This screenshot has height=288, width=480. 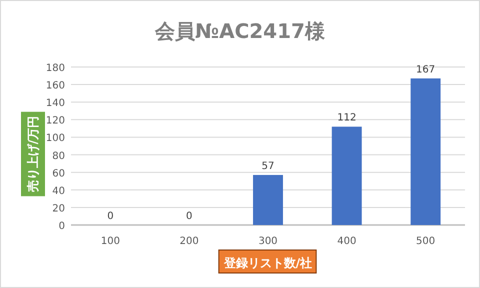 I want to click on x-tick-label: 300, so click(x=268, y=241).